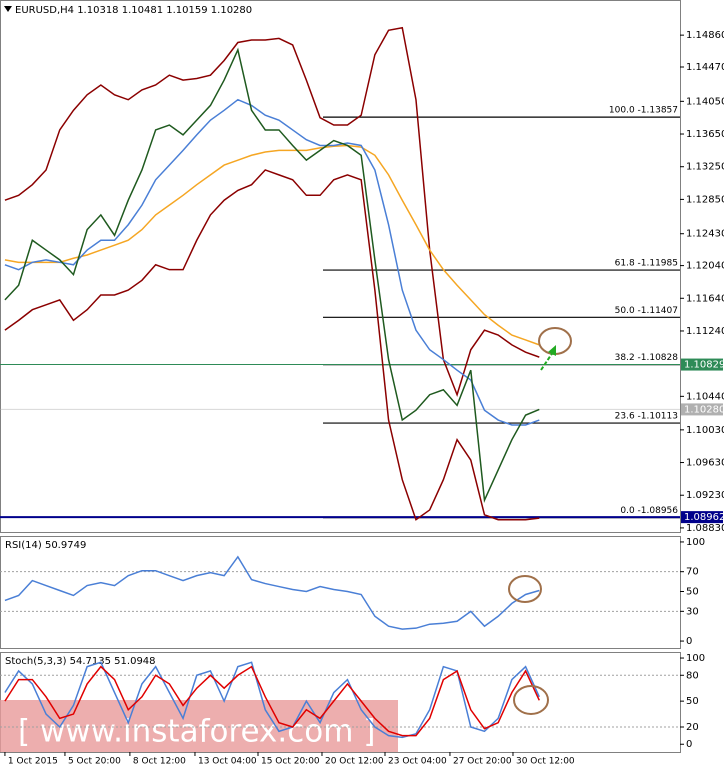 The width and height of the screenshot is (724, 772). What do you see at coordinates (692, 727) in the screenshot?
I see `y-tick-label: 20` at bounding box center [692, 727].